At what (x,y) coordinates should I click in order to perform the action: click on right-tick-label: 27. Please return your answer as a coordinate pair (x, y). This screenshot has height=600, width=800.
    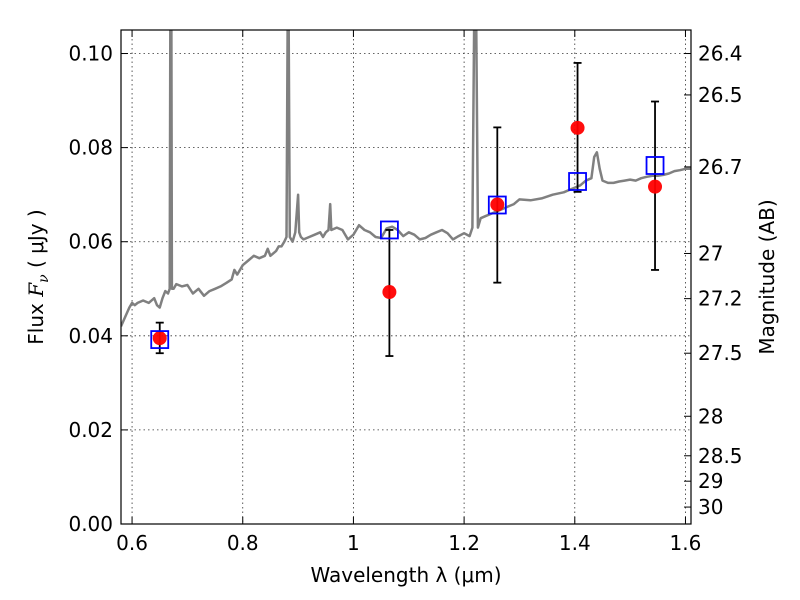
    Looking at the image, I should click on (710, 253).